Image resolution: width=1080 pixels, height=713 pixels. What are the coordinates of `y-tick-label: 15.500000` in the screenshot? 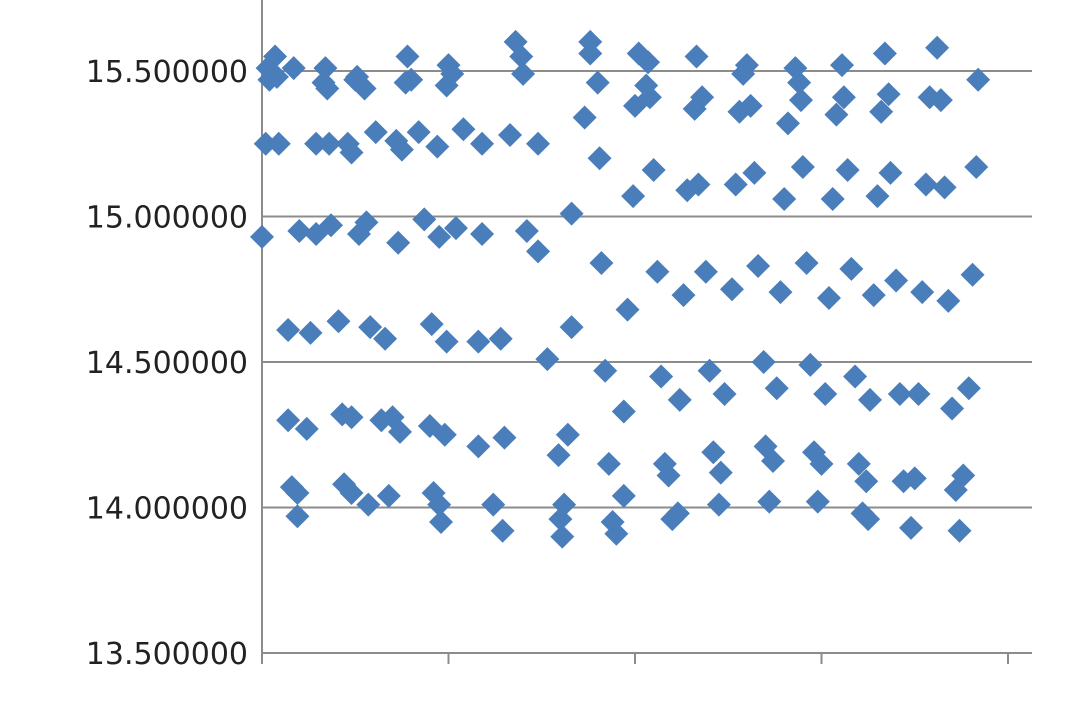 It's located at (167, 72).